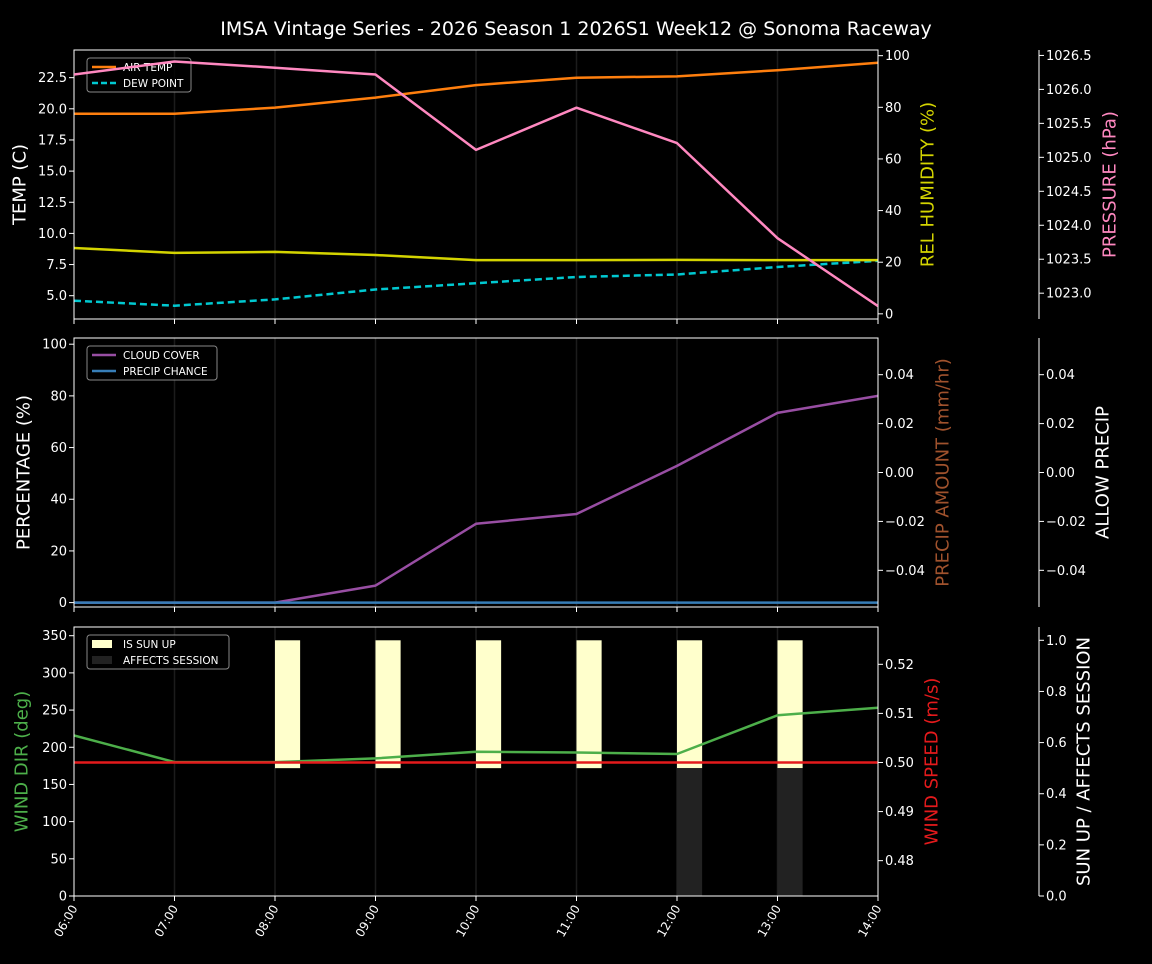  What do you see at coordinates (161, 356) in the screenshot?
I see `legend-label: CLOUD COVER` at bounding box center [161, 356].